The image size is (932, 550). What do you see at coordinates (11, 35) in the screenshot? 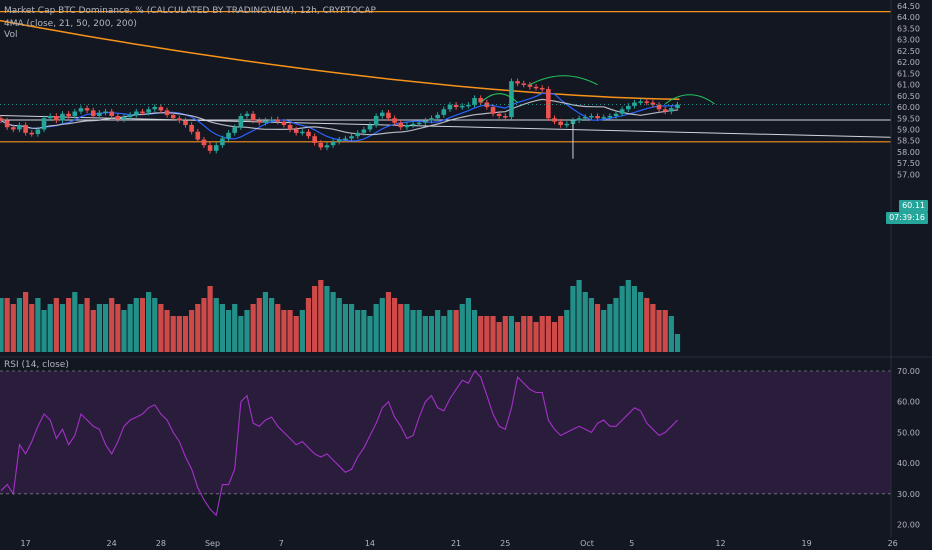
I see `volume-label: Vol` at bounding box center [11, 35].